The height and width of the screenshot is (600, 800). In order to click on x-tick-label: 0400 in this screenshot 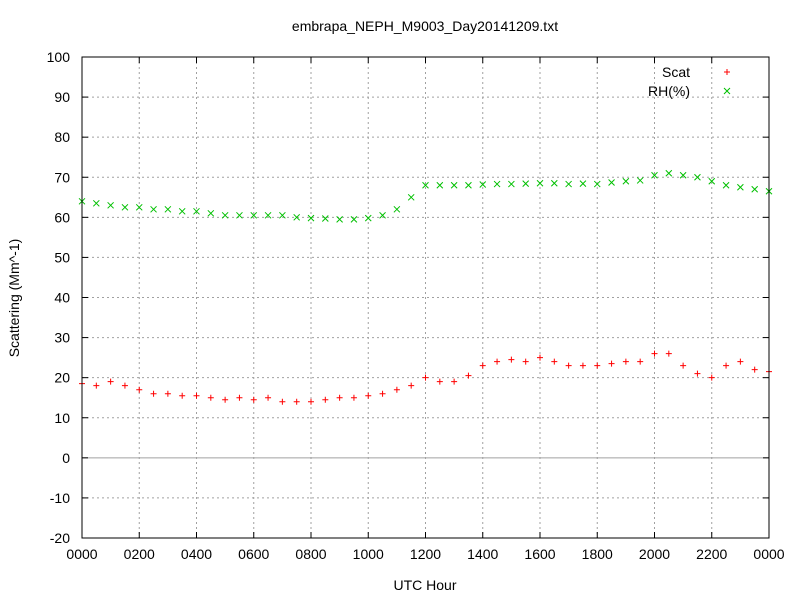, I will do `click(196, 554)`.